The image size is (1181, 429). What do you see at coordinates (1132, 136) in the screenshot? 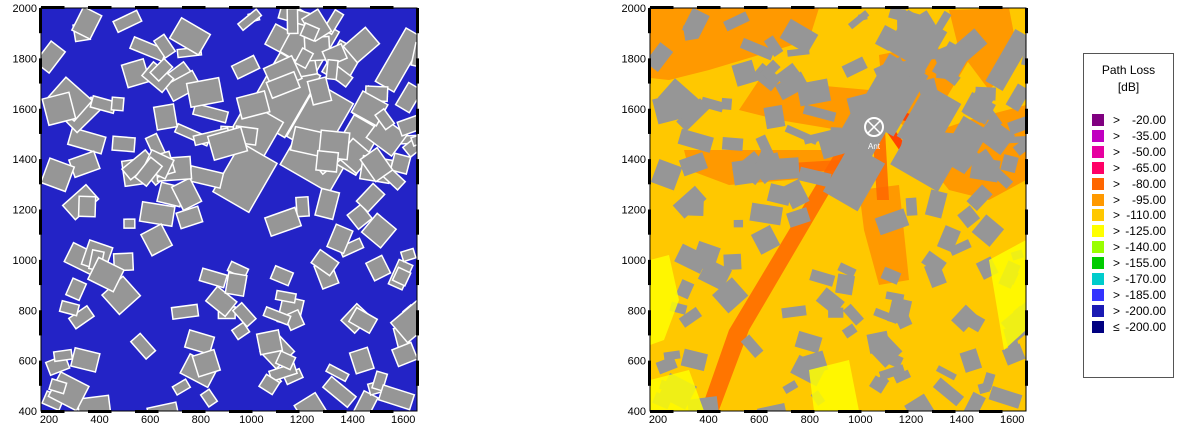
I see `legend-item: > -35.00` at bounding box center [1132, 136].